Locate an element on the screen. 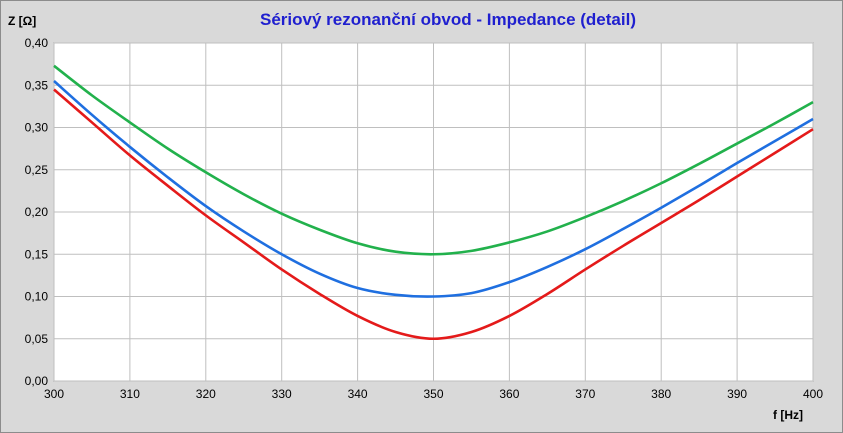 The image size is (843, 433). x-tick-label: 330 is located at coordinates (282, 394).